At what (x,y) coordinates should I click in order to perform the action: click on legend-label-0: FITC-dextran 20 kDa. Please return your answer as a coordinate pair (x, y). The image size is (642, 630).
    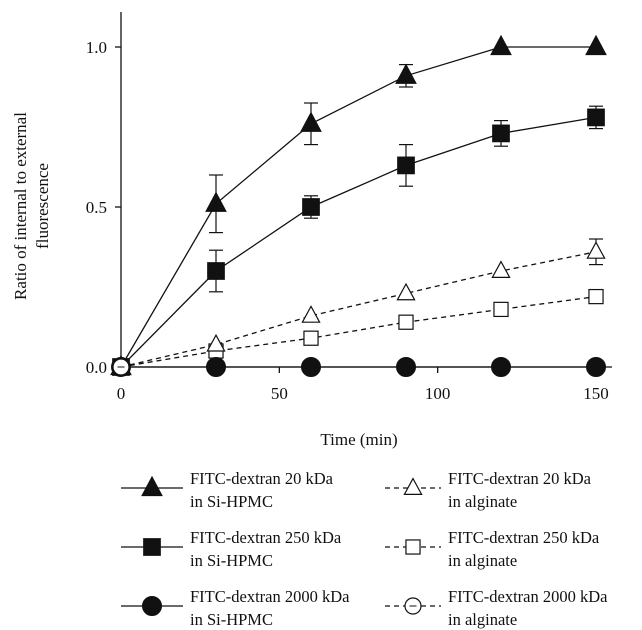
    Looking at the image, I should click on (262, 478).